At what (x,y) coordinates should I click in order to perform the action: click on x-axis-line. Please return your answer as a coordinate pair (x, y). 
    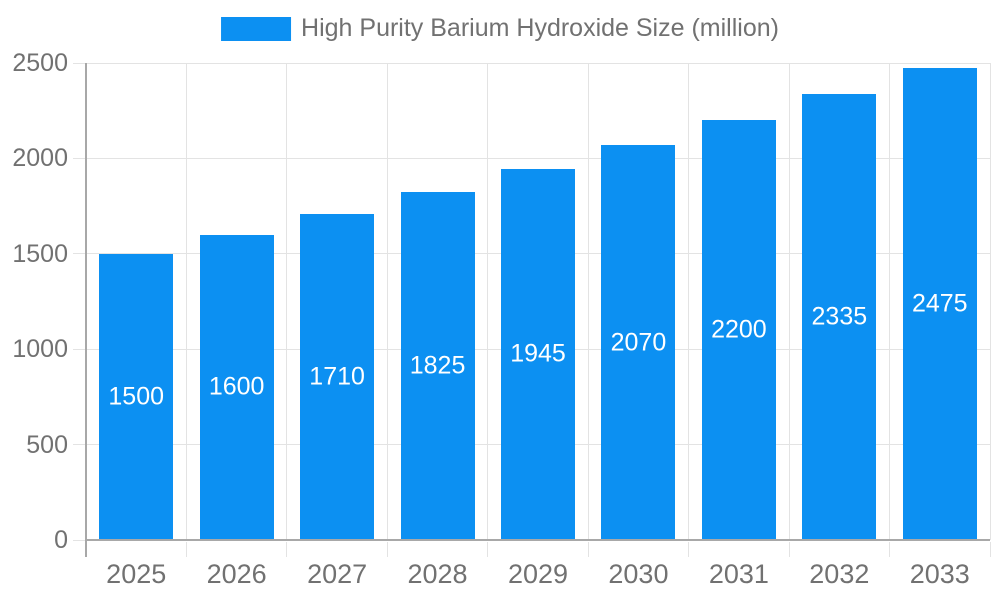
    Looking at the image, I should click on (537, 540).